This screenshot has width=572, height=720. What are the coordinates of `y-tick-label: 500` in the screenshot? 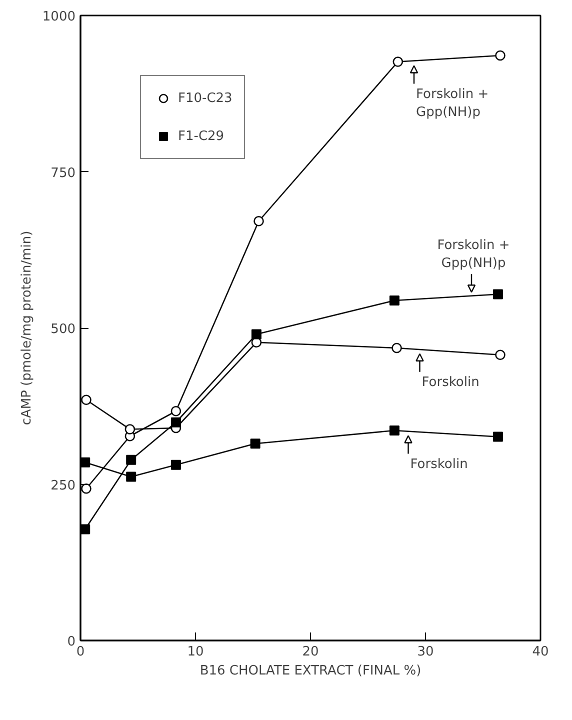 It's located at (63, 329).